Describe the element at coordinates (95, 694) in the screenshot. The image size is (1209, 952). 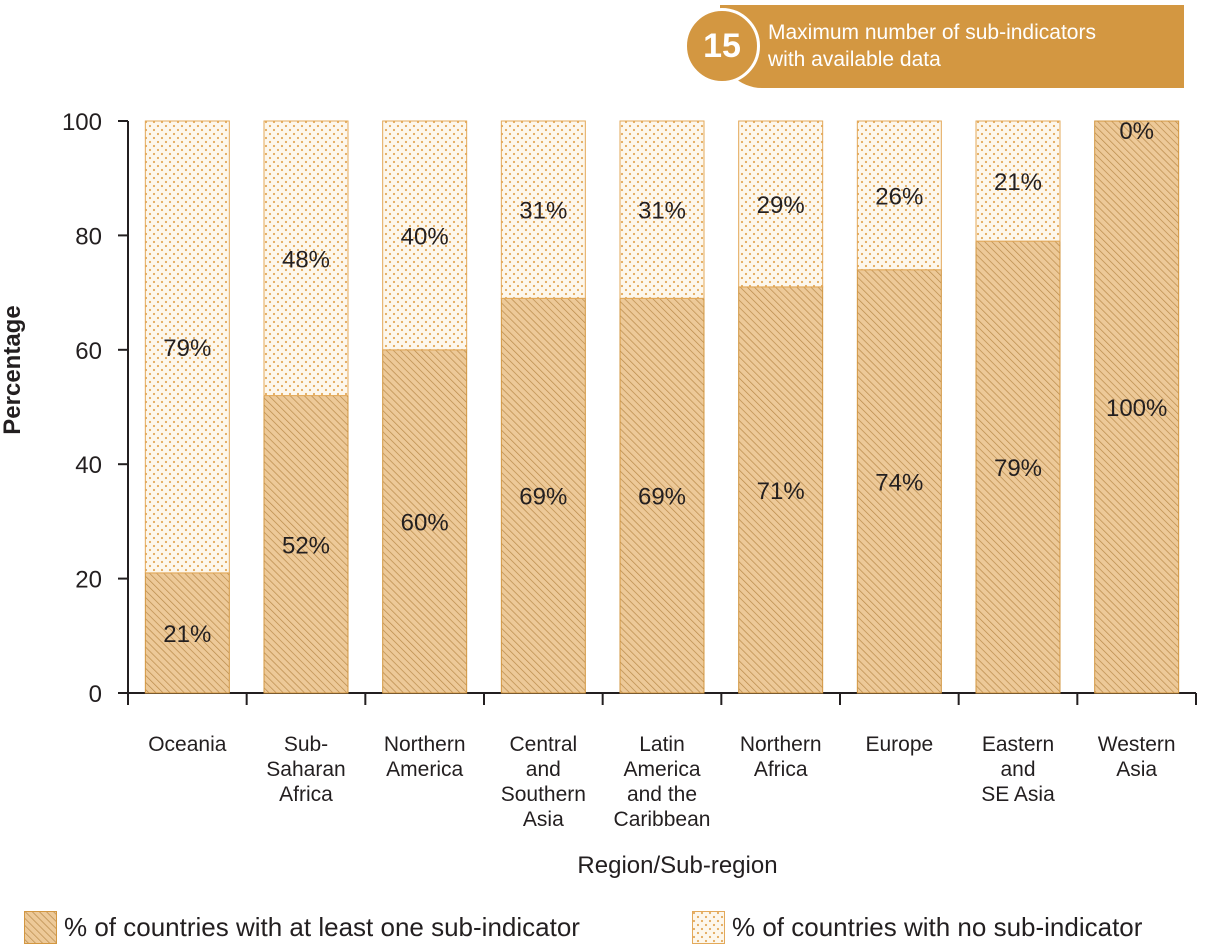
I see `y-tick-label: 0` at that location.